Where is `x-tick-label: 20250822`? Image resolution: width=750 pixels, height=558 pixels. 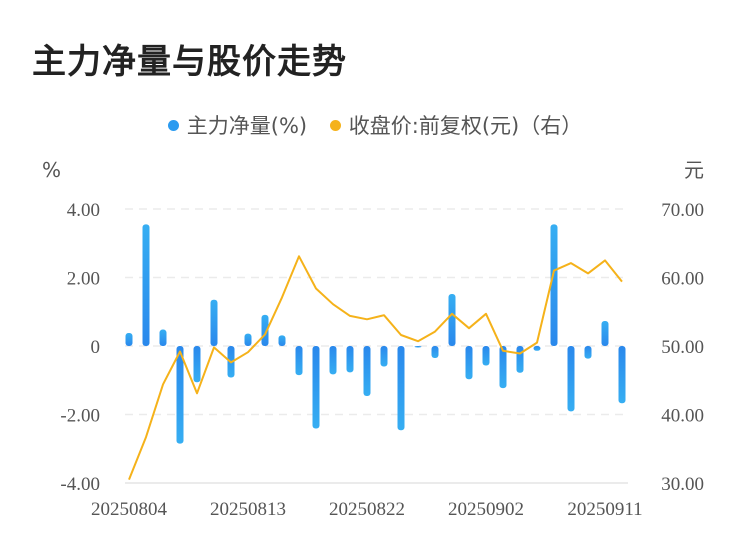
x-tick-label: 20250822 is located at coordinates (367, 509).